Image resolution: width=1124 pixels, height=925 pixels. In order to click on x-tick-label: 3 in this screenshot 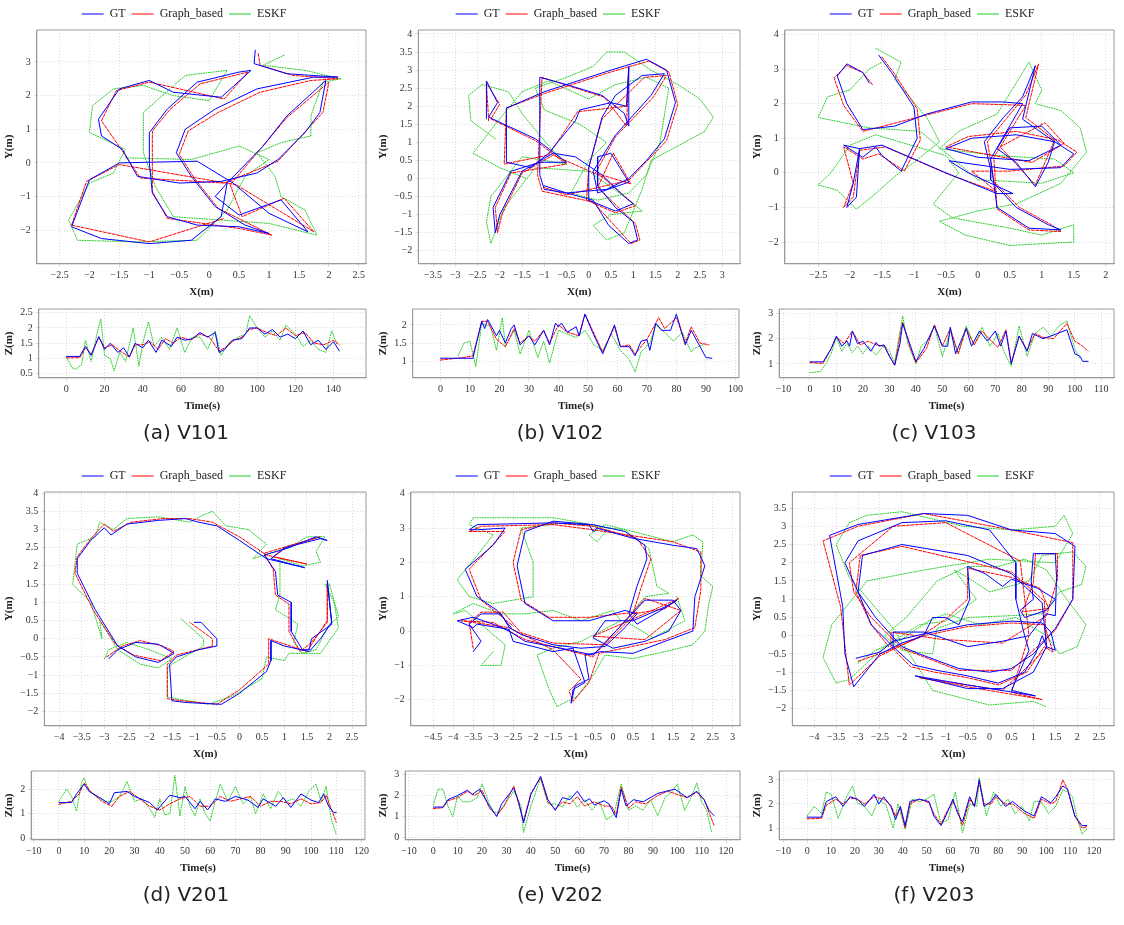, I will do `click(733, 737)`.